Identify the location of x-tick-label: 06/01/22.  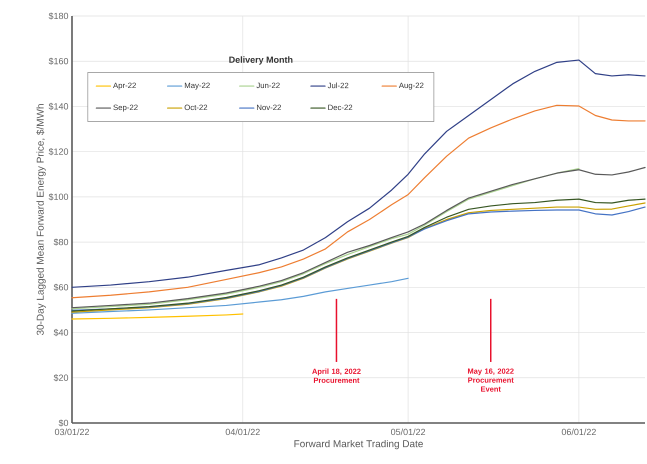
(579, 432).